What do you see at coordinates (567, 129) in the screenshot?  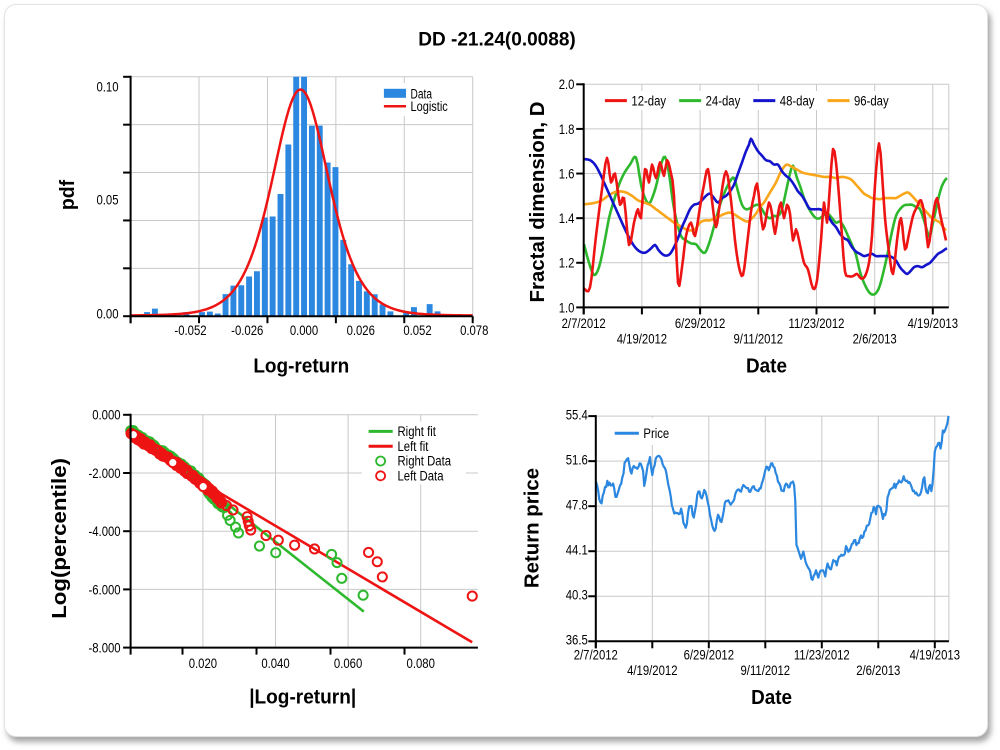 I see `svg-text: 1.8` at bounding box center [567, 129].